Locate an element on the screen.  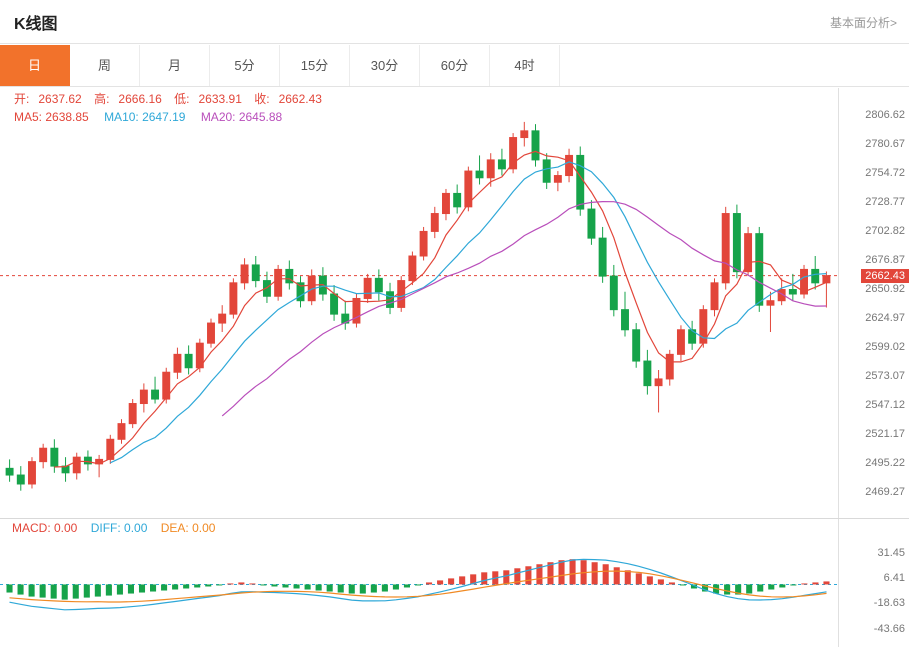
macd-legend: MACD: 0.00 DIFF: 0.00 DEA: 0.00 is located at coordinates (113, 528).